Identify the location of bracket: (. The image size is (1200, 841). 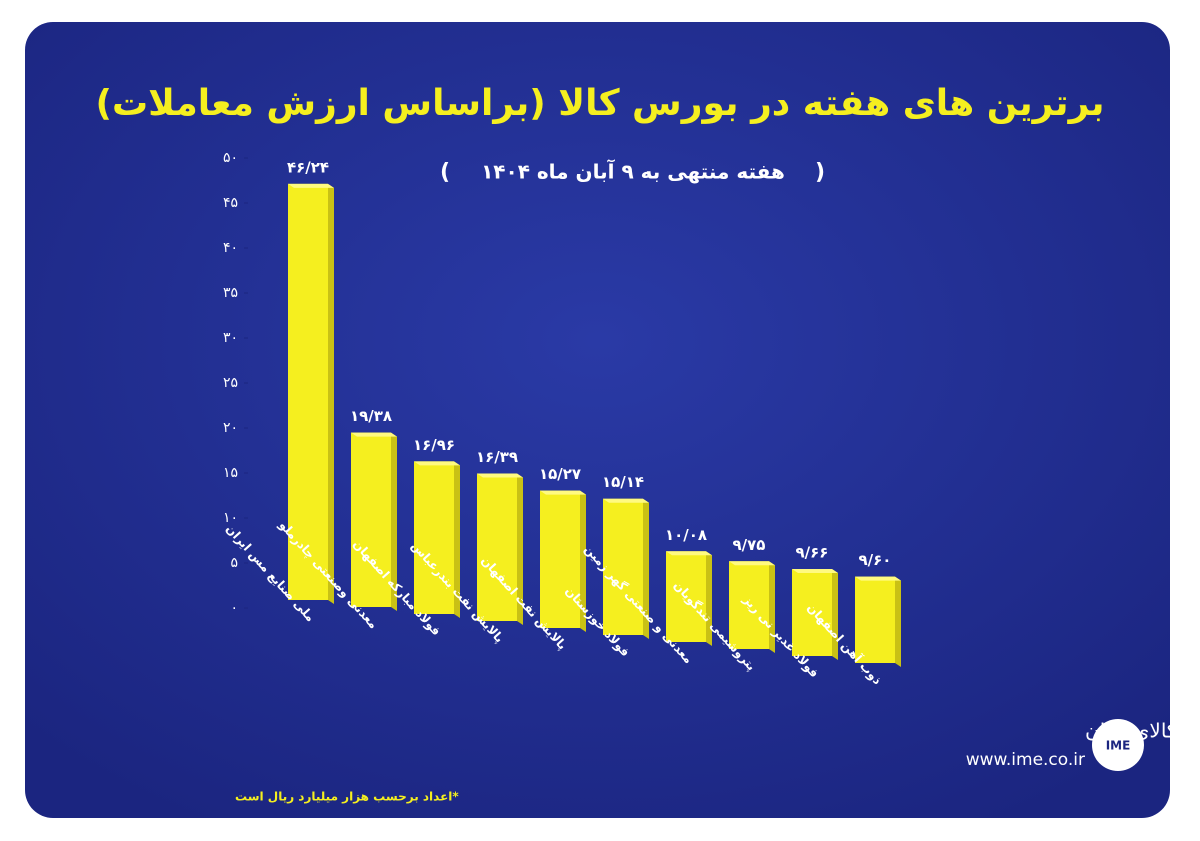
(445, 172).